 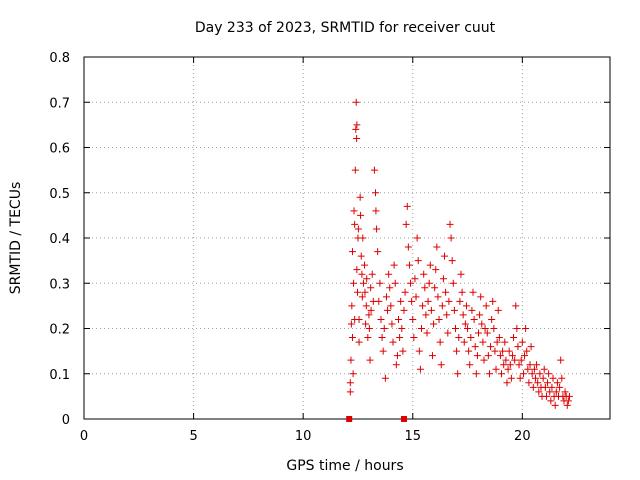 What do you see at coordinates (59, 149) in the screenshot?
I see `y-tick-label: 0.6` at bounding box center [59, 149].